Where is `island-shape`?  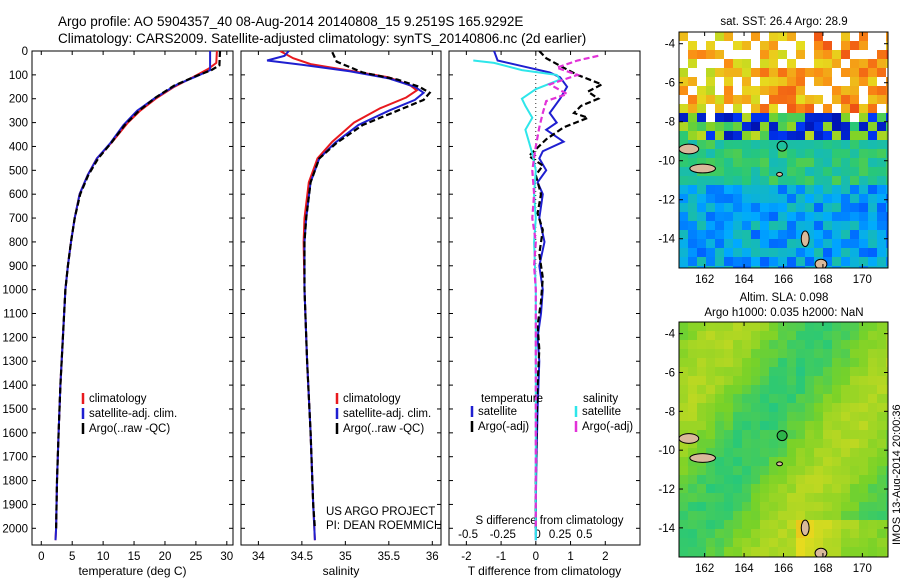
island-shape is located at coordinates (821, 552).